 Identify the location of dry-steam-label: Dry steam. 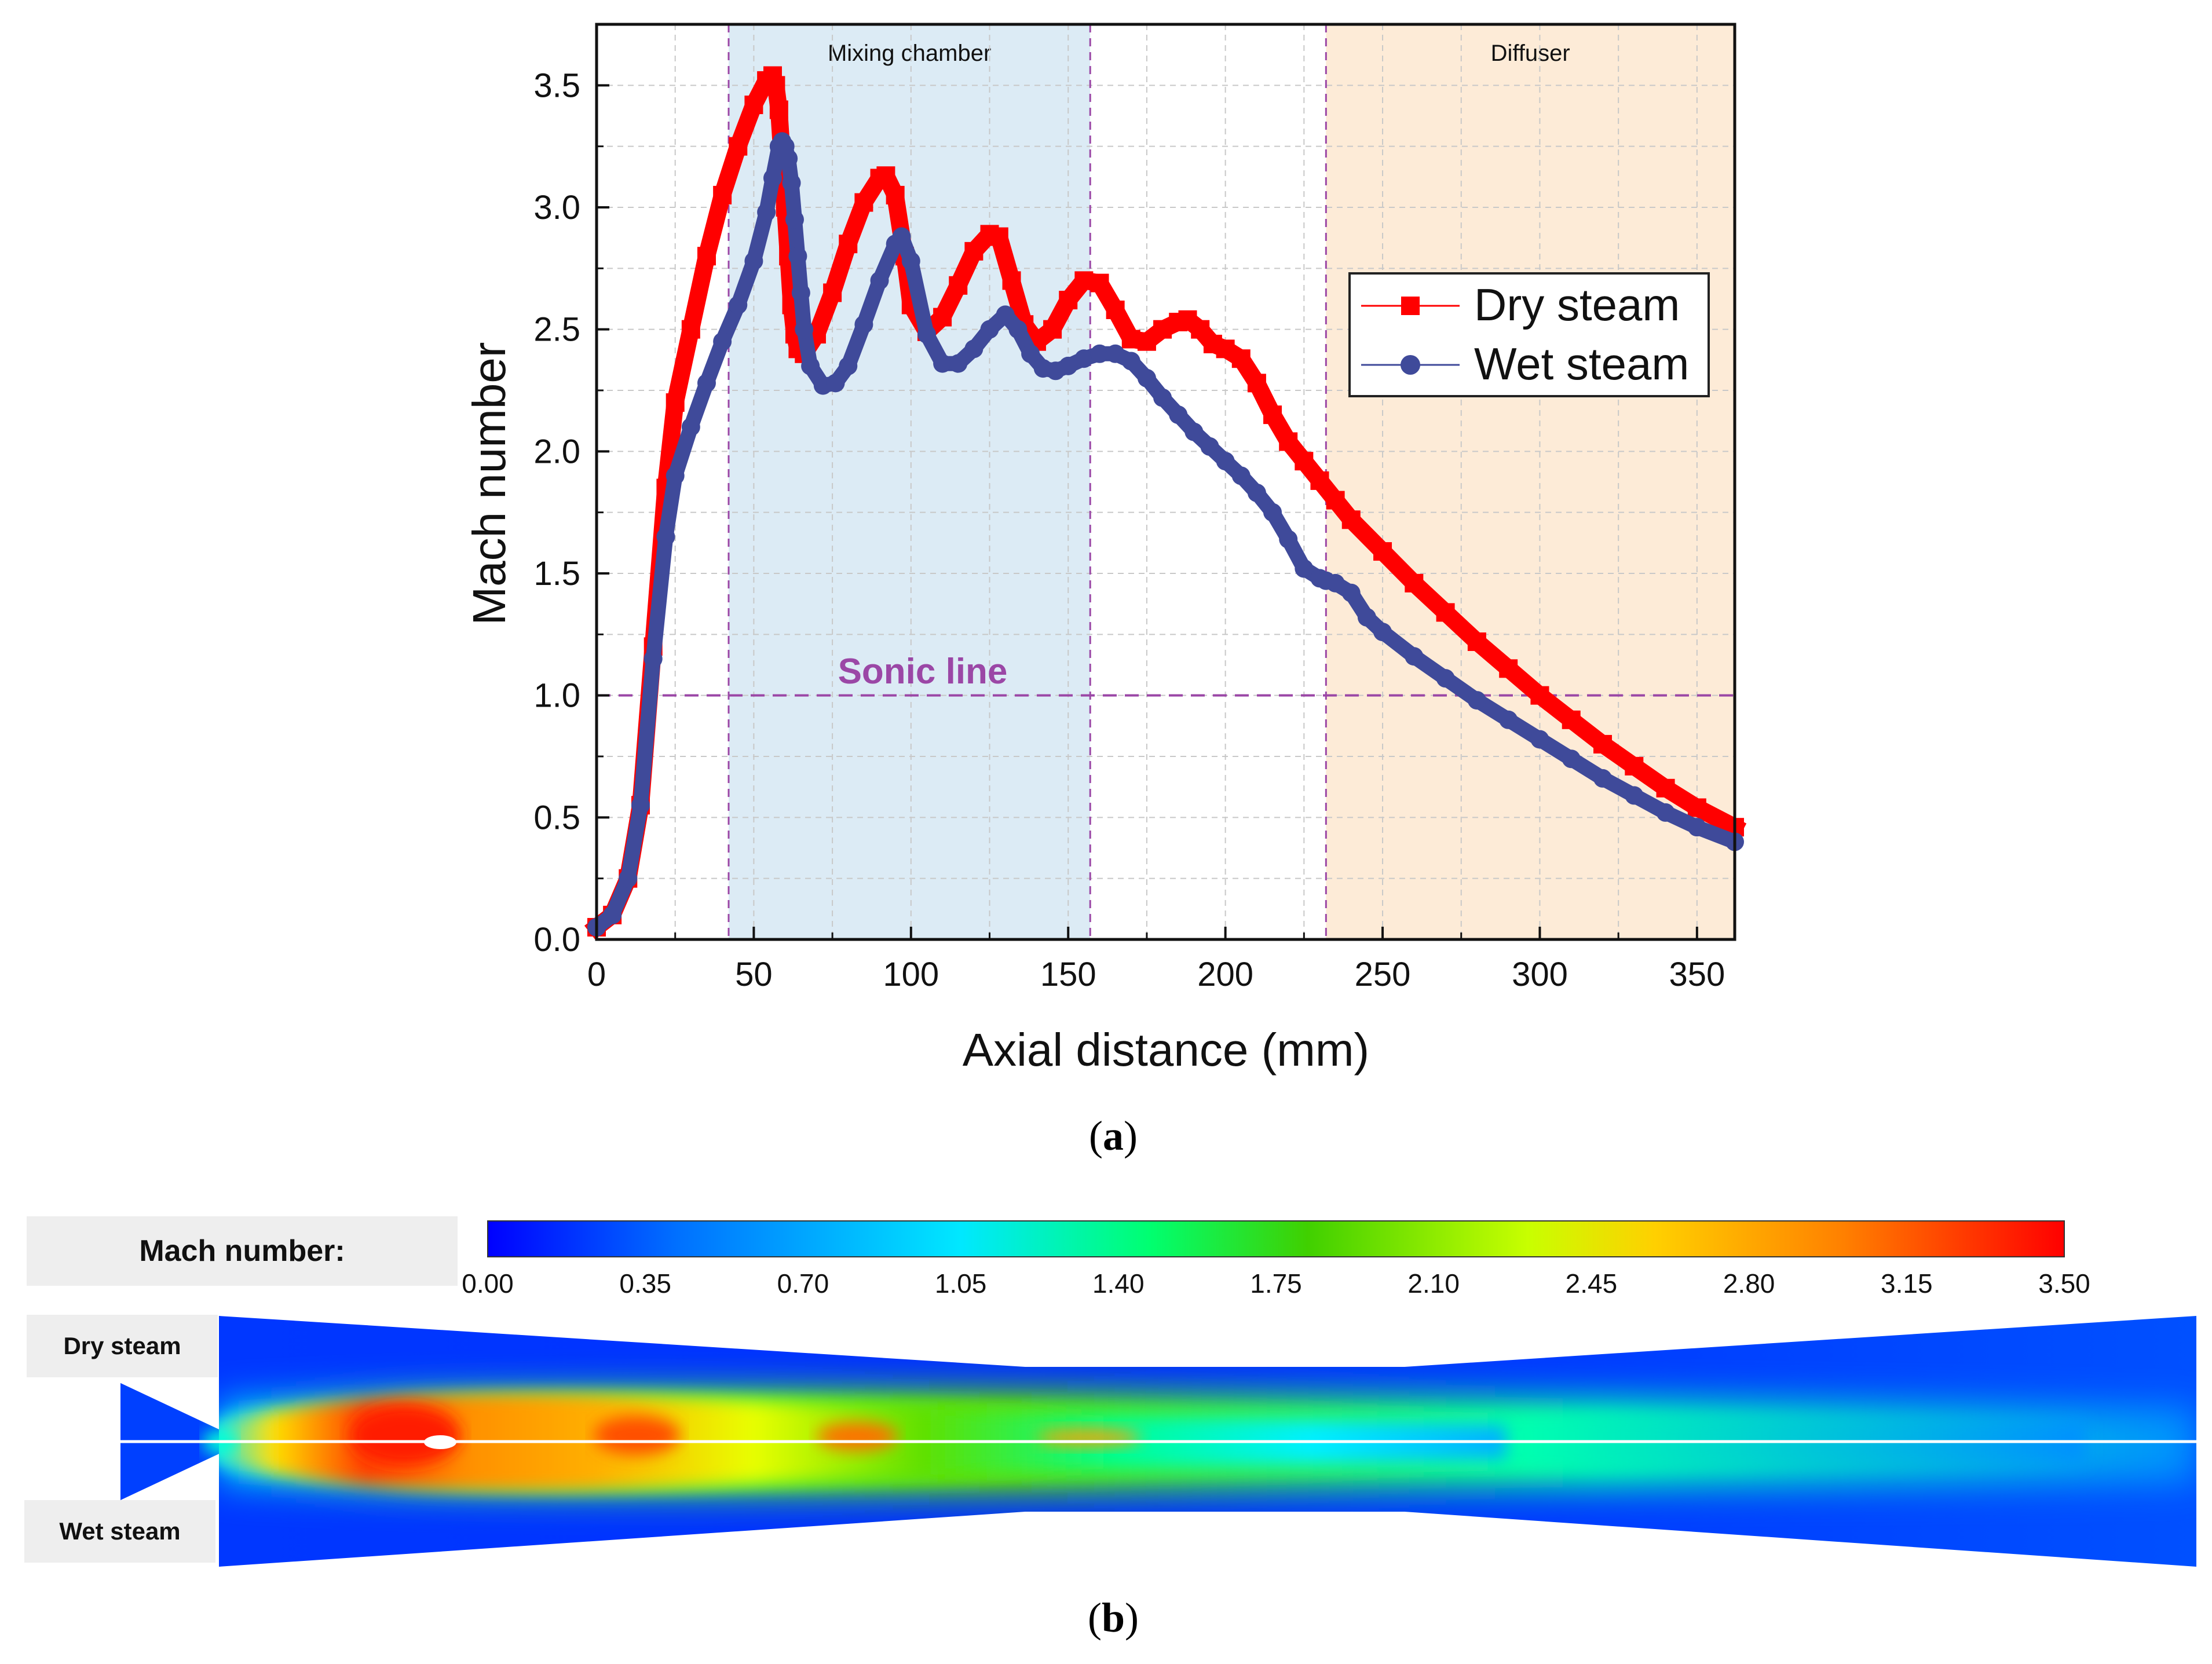
(122, 1346).